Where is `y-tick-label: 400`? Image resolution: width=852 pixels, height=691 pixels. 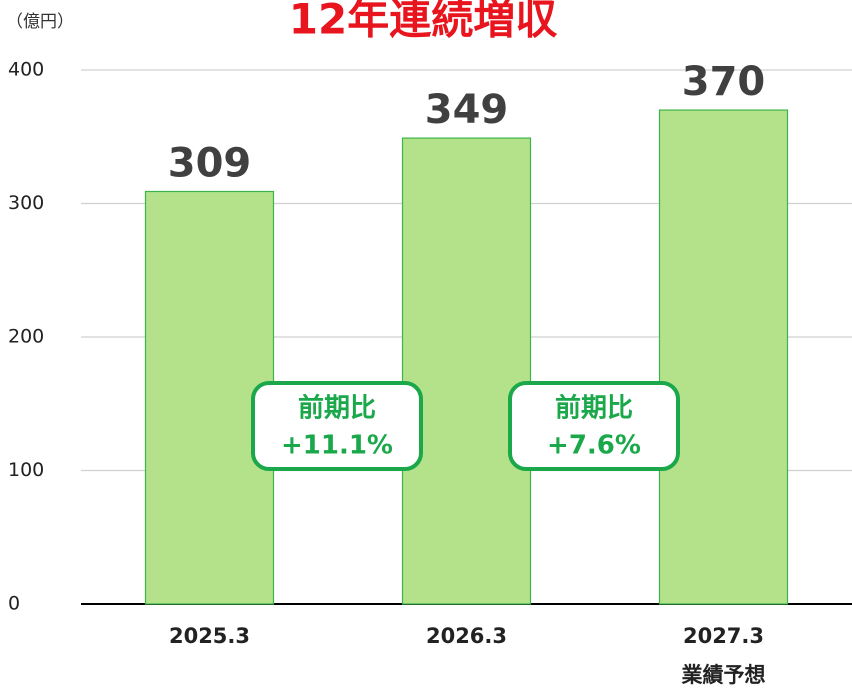 y-tick-label: 400 is located at coordinates (26, 70).